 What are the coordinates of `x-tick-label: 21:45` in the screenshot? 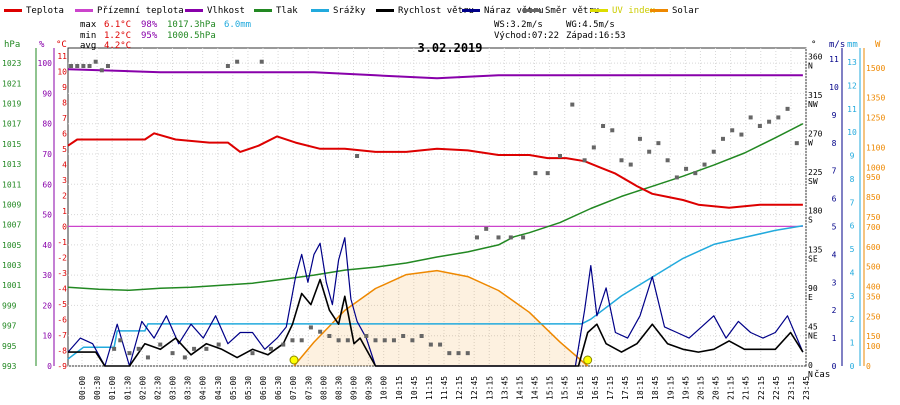 It's located at (746, 388).